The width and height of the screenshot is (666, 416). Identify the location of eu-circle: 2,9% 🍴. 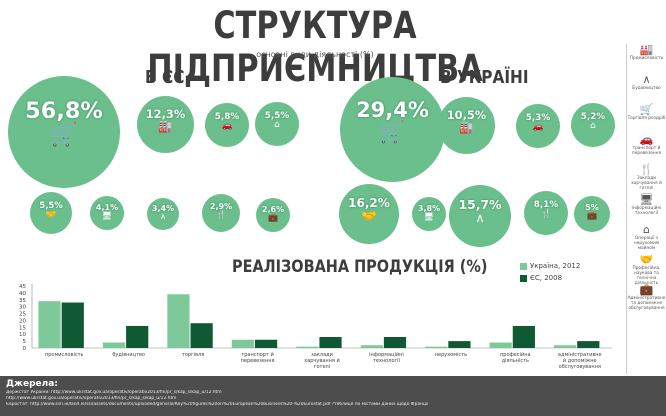
(221, 213).